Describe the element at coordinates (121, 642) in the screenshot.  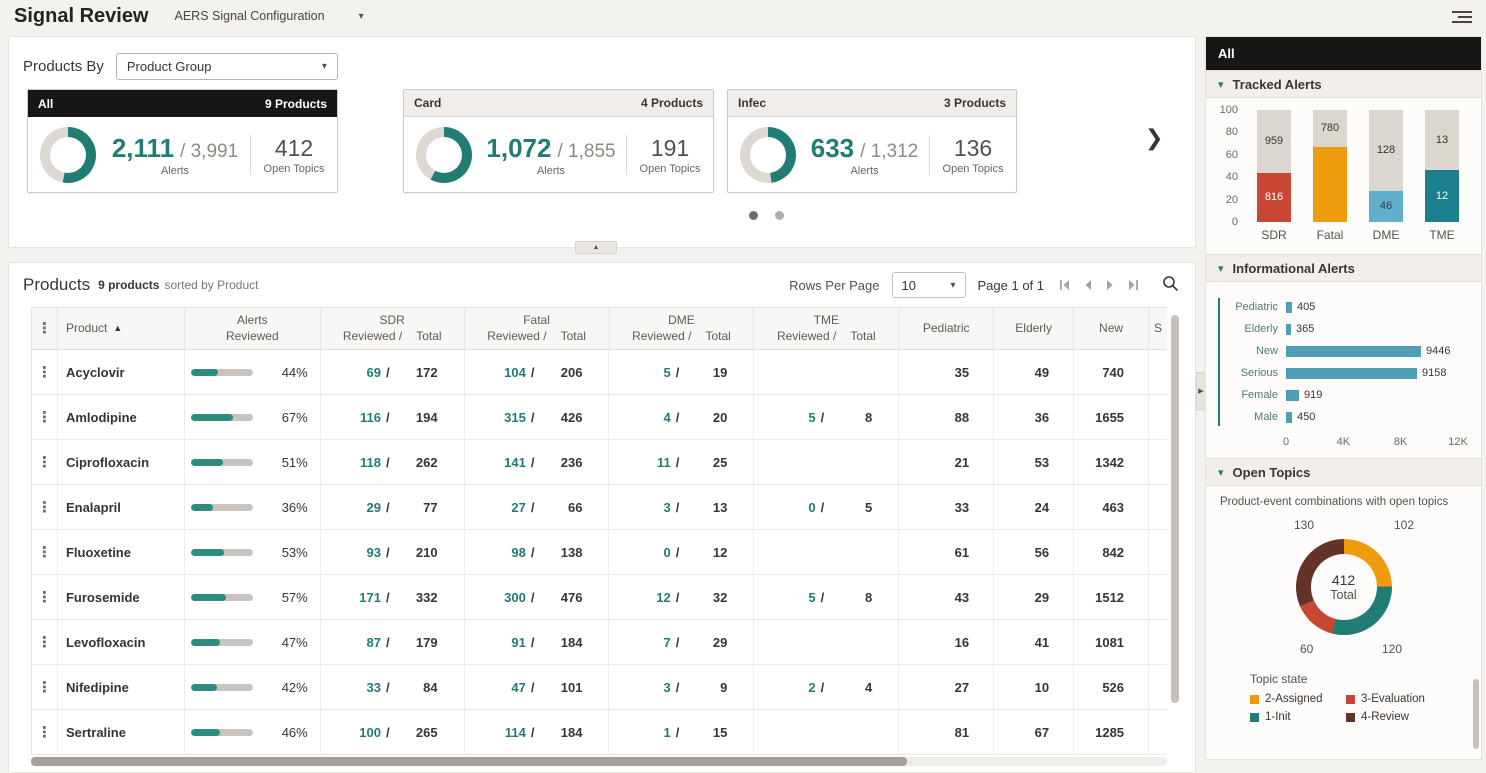
I see `product-name: Levofloxacin` at that location.